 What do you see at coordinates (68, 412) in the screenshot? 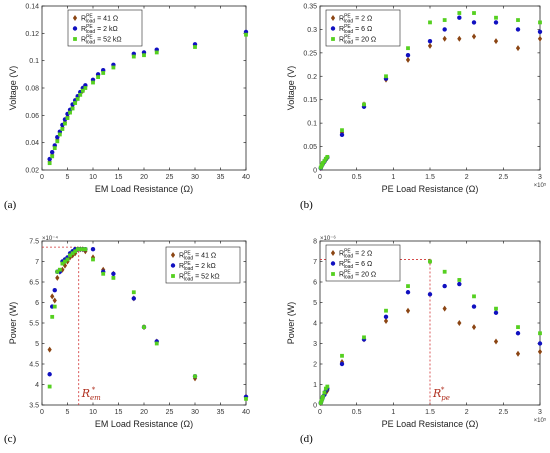
I see `x-tick-label: 5` at bounding box center [68, 412].